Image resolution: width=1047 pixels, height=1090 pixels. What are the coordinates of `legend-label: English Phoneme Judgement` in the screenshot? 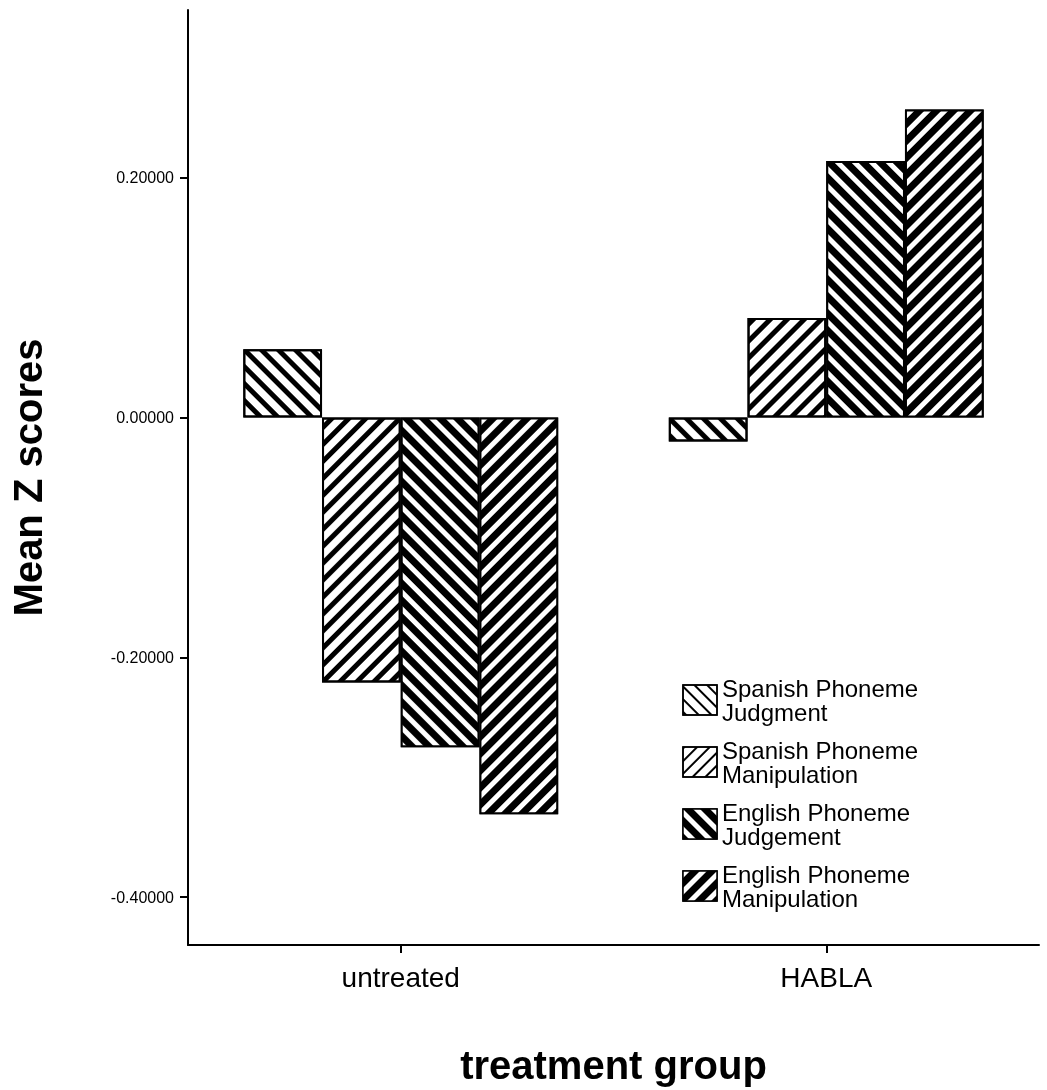 It's located at (819, 824).